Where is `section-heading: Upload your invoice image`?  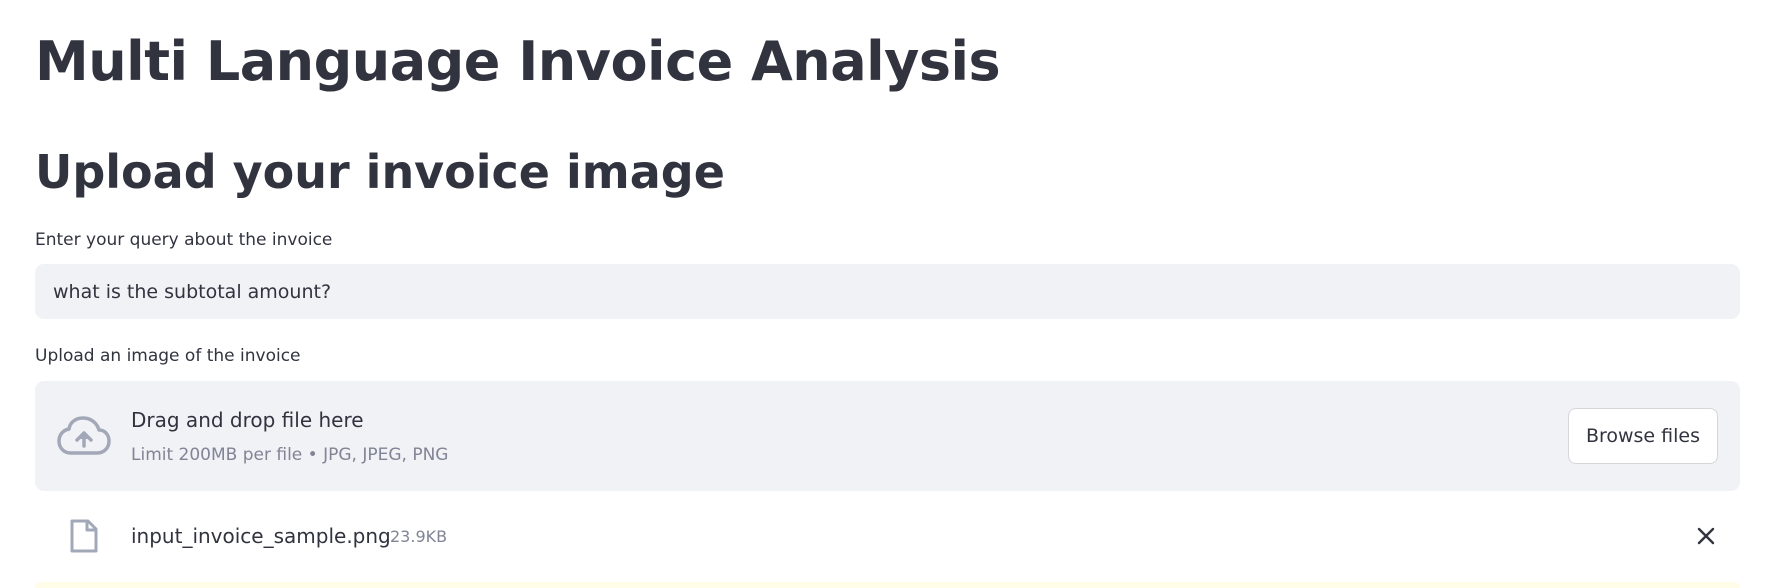 section-heading: Upload your invoice image is located at coordinates (380, 172).